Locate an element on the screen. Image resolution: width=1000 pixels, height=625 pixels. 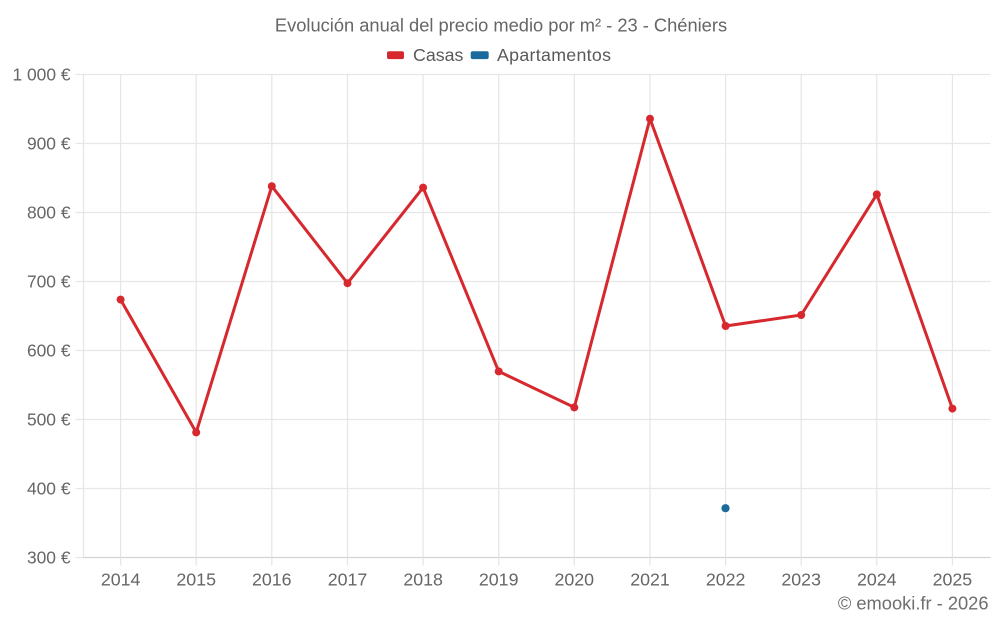
svg-text: 600 € is located at coordinates (49, 351).